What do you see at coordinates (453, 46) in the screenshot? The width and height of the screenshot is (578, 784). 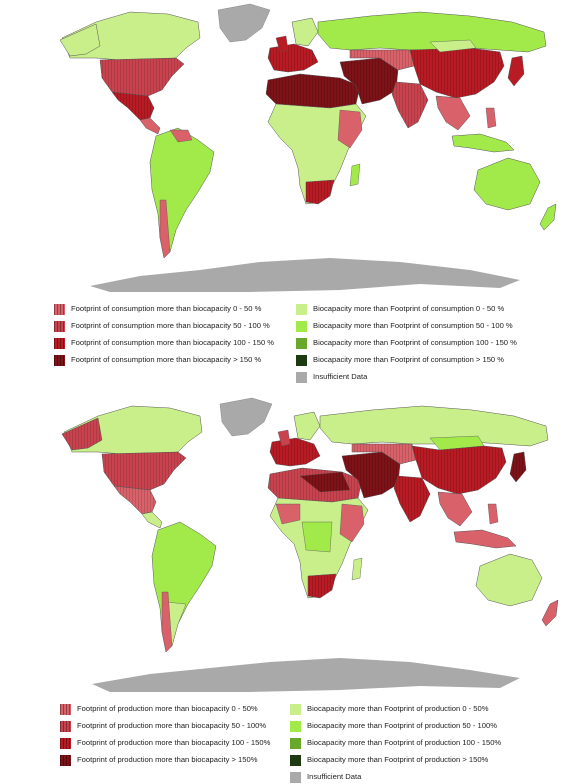 I see `mongolia` at bounding box center [453, 46].